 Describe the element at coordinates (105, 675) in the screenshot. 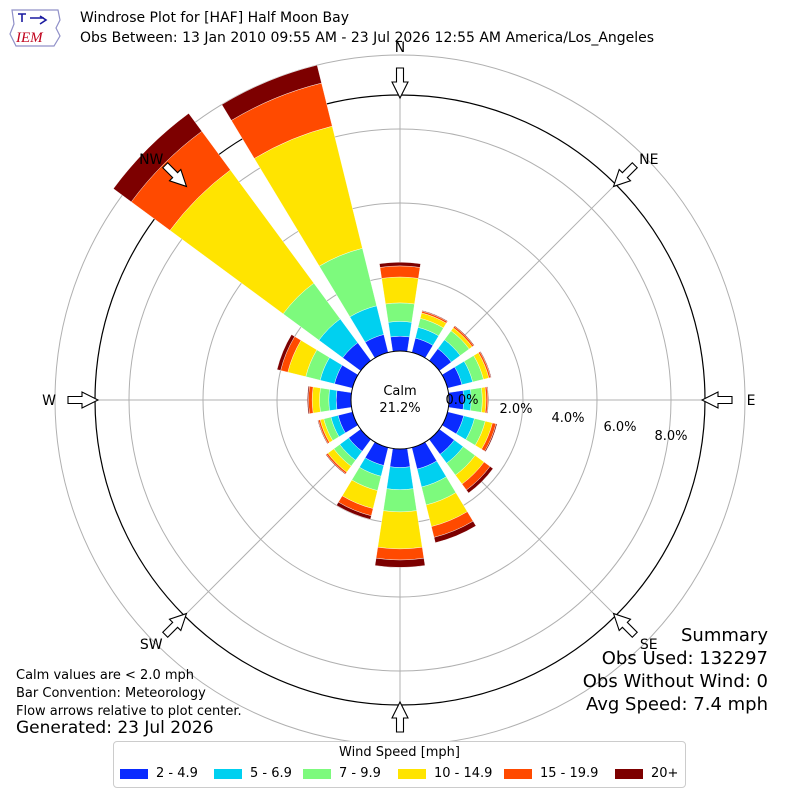

I see `note-calm: Calm values are < 2.0 mph` at that location.